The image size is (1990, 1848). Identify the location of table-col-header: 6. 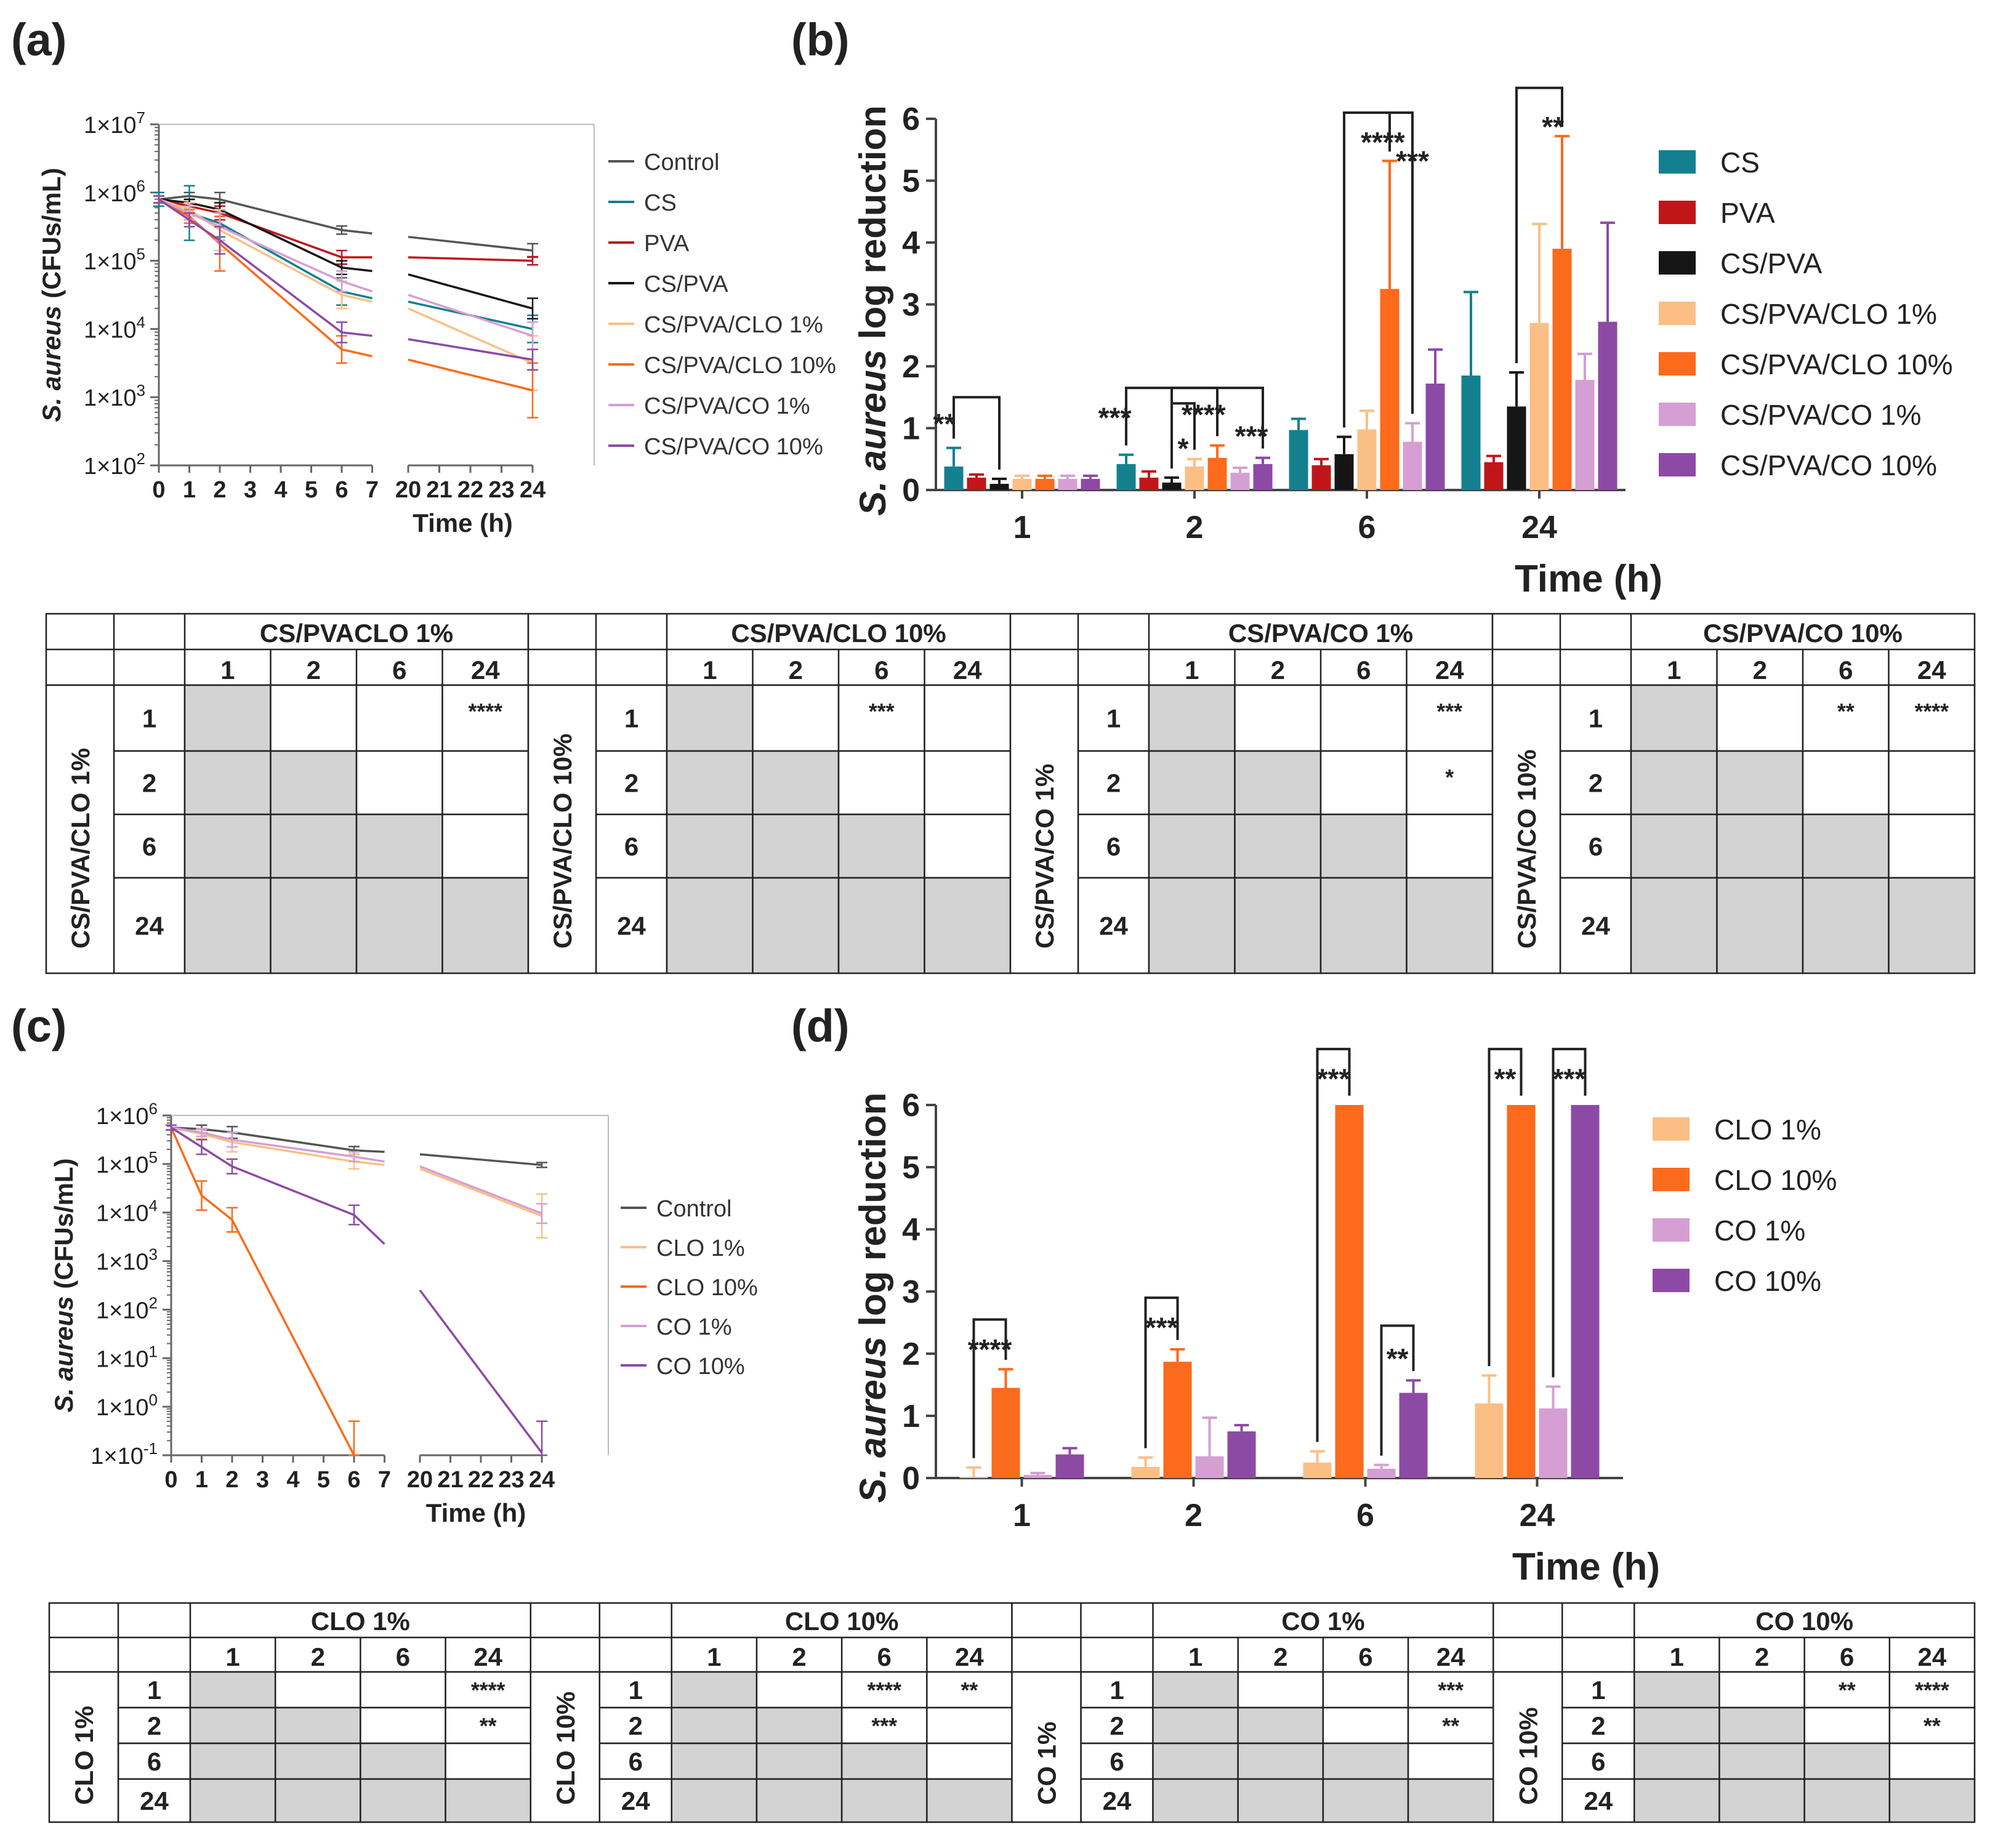
(1365, 1656).